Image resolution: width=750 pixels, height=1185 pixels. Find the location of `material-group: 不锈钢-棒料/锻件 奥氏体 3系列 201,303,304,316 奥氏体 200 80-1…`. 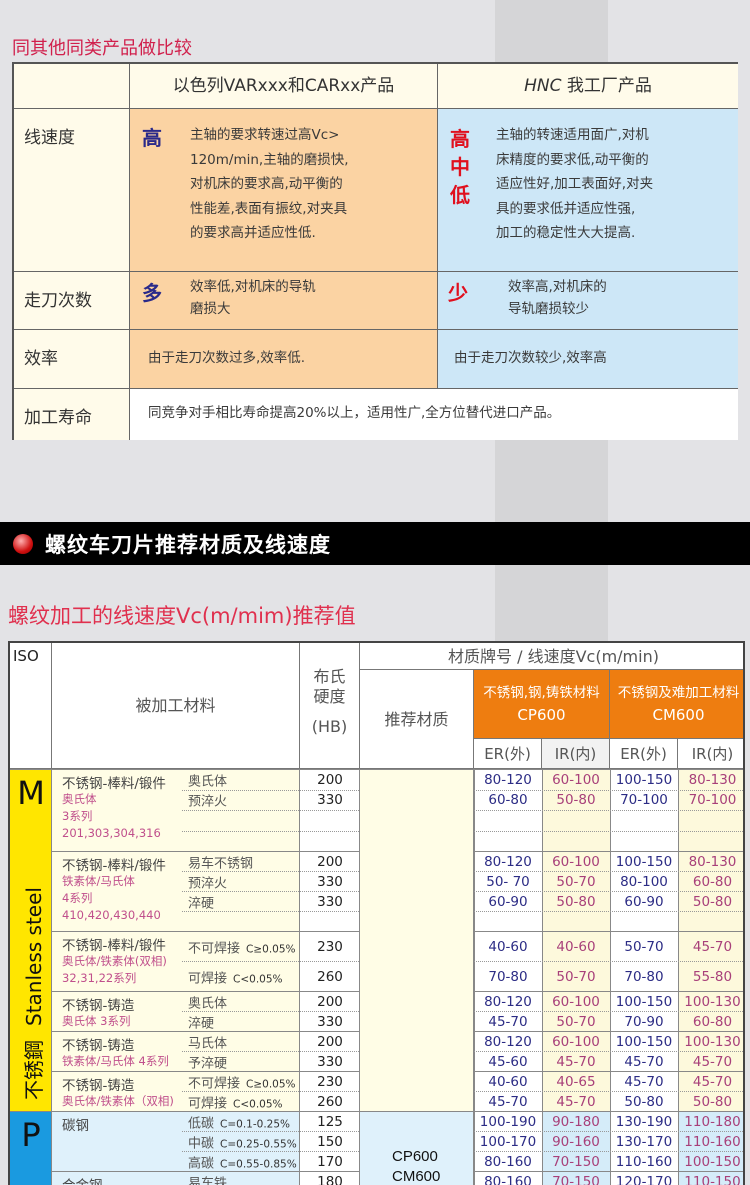

material-group: 不锈钢-棒料/锻件 奥氏体 3系列 201,303,304,316 奥氏体 200 80-1… is located at coordinates (376, 810).